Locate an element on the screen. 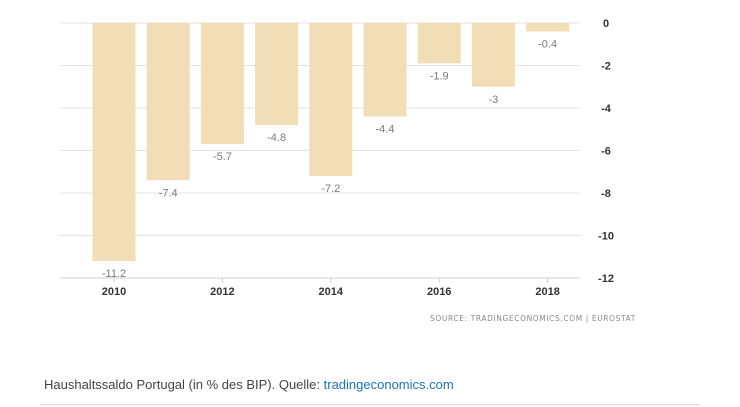 This screenshot has width=740, height=407. x-tick-label: 2016 is located at coordinates (439, 292).